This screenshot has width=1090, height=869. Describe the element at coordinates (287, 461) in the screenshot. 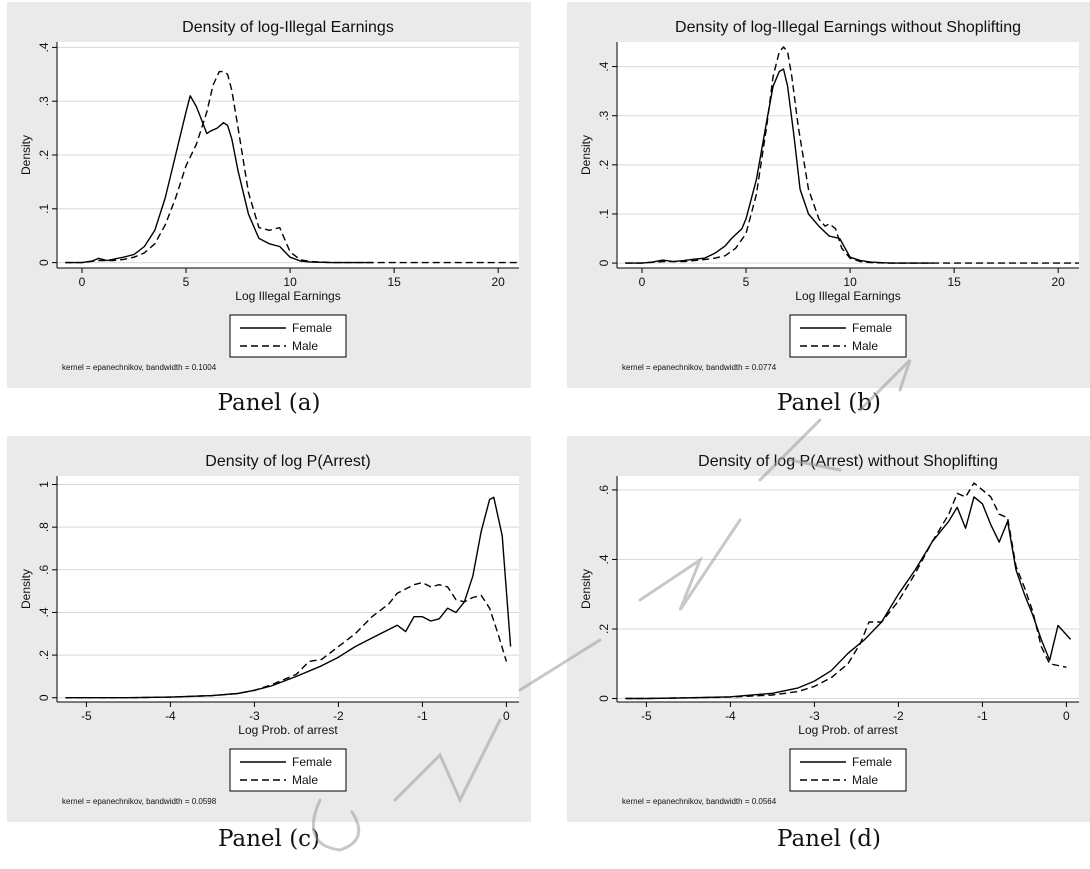

I see `chart-title: Density of log P(Arrest)` at that location.